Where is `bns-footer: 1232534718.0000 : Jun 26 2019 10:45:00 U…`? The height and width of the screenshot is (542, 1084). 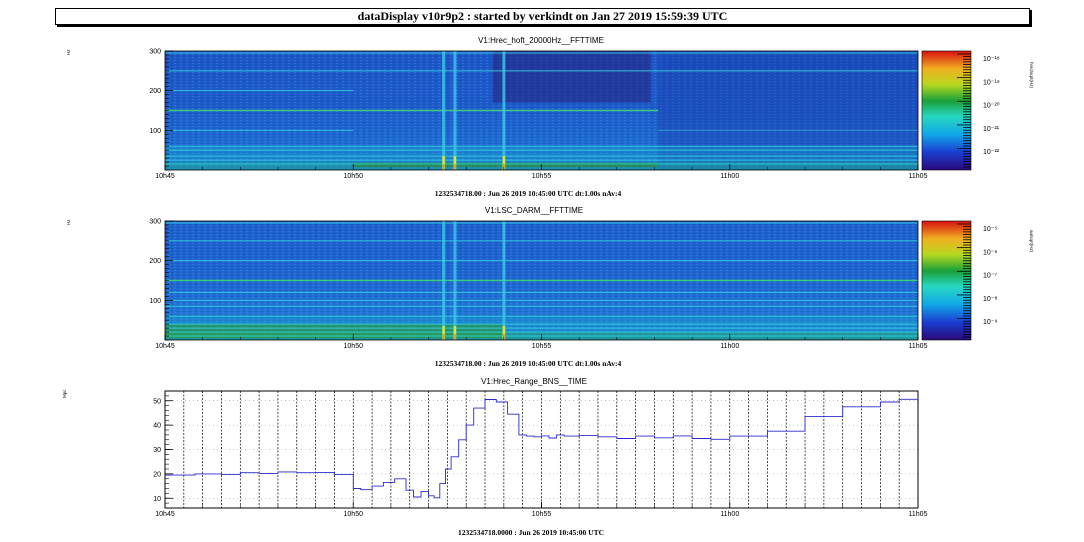
bns-footer: 1232534718.0000 : Jun 26 2019 10:45:00 U… is located at coordinates (531, 532).